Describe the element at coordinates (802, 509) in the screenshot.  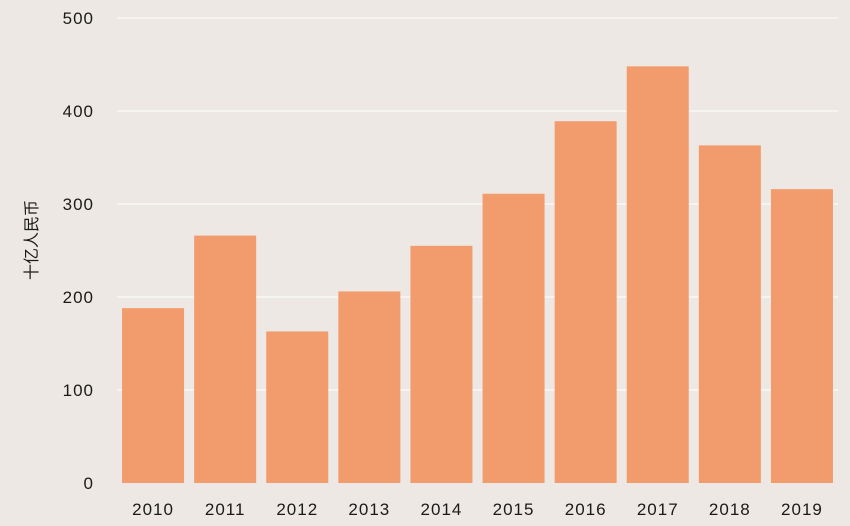
I see `x-tick-label: 2019` at that location.